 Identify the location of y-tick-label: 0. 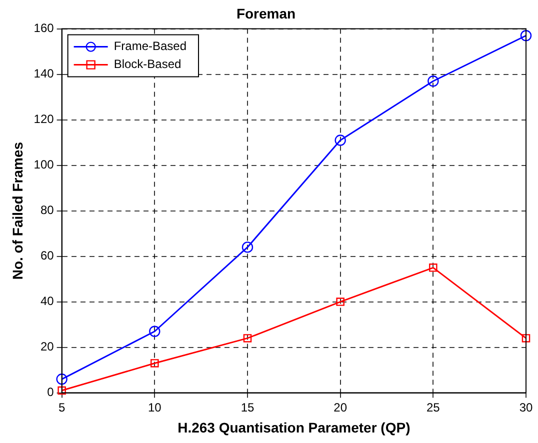
(50, 392).